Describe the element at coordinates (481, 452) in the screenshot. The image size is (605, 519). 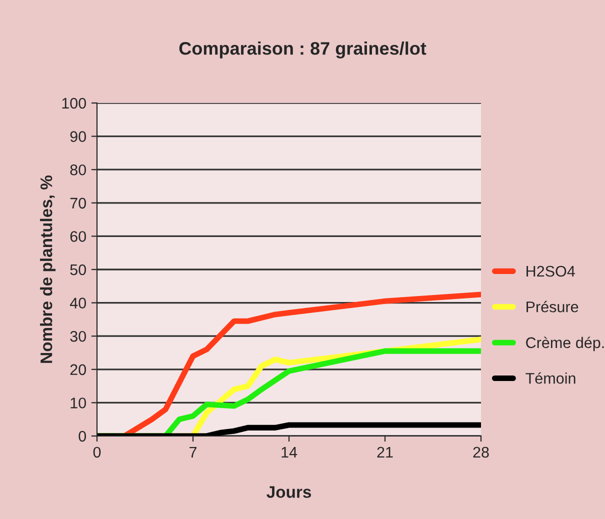
I see `x-tick-label: 28` at that location.